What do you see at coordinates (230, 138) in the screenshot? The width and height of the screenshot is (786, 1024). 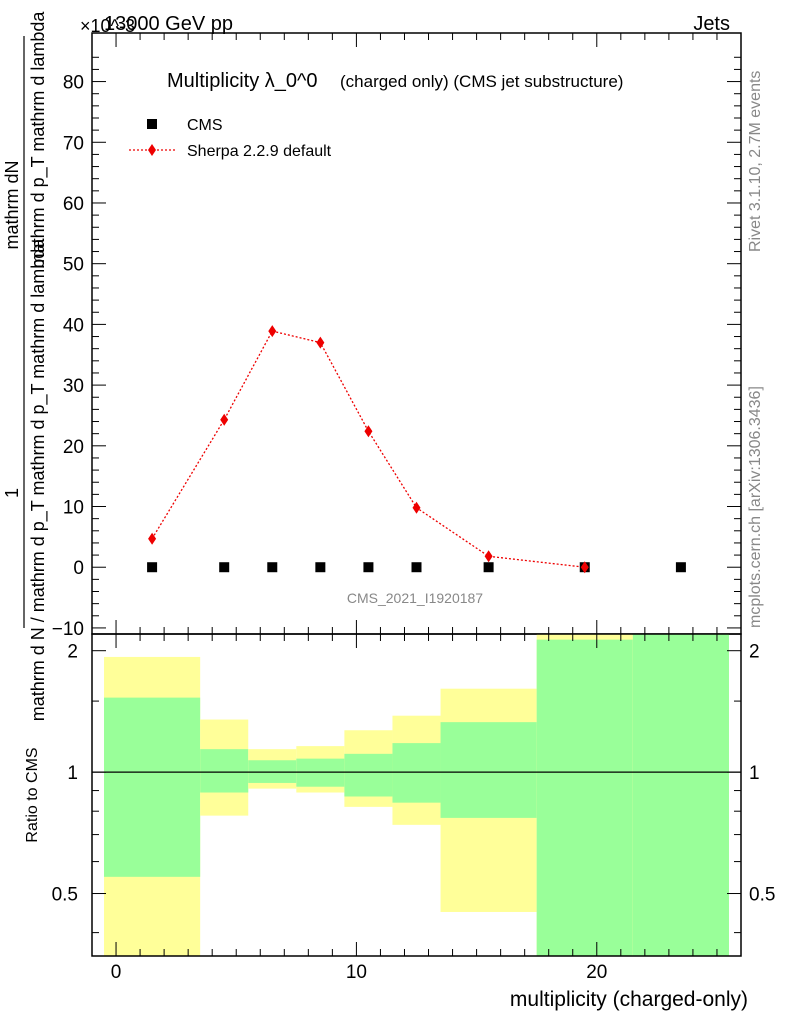 I see `legend: CMS Sherpa 2.2.9 default` at bounding box center [230, 138].